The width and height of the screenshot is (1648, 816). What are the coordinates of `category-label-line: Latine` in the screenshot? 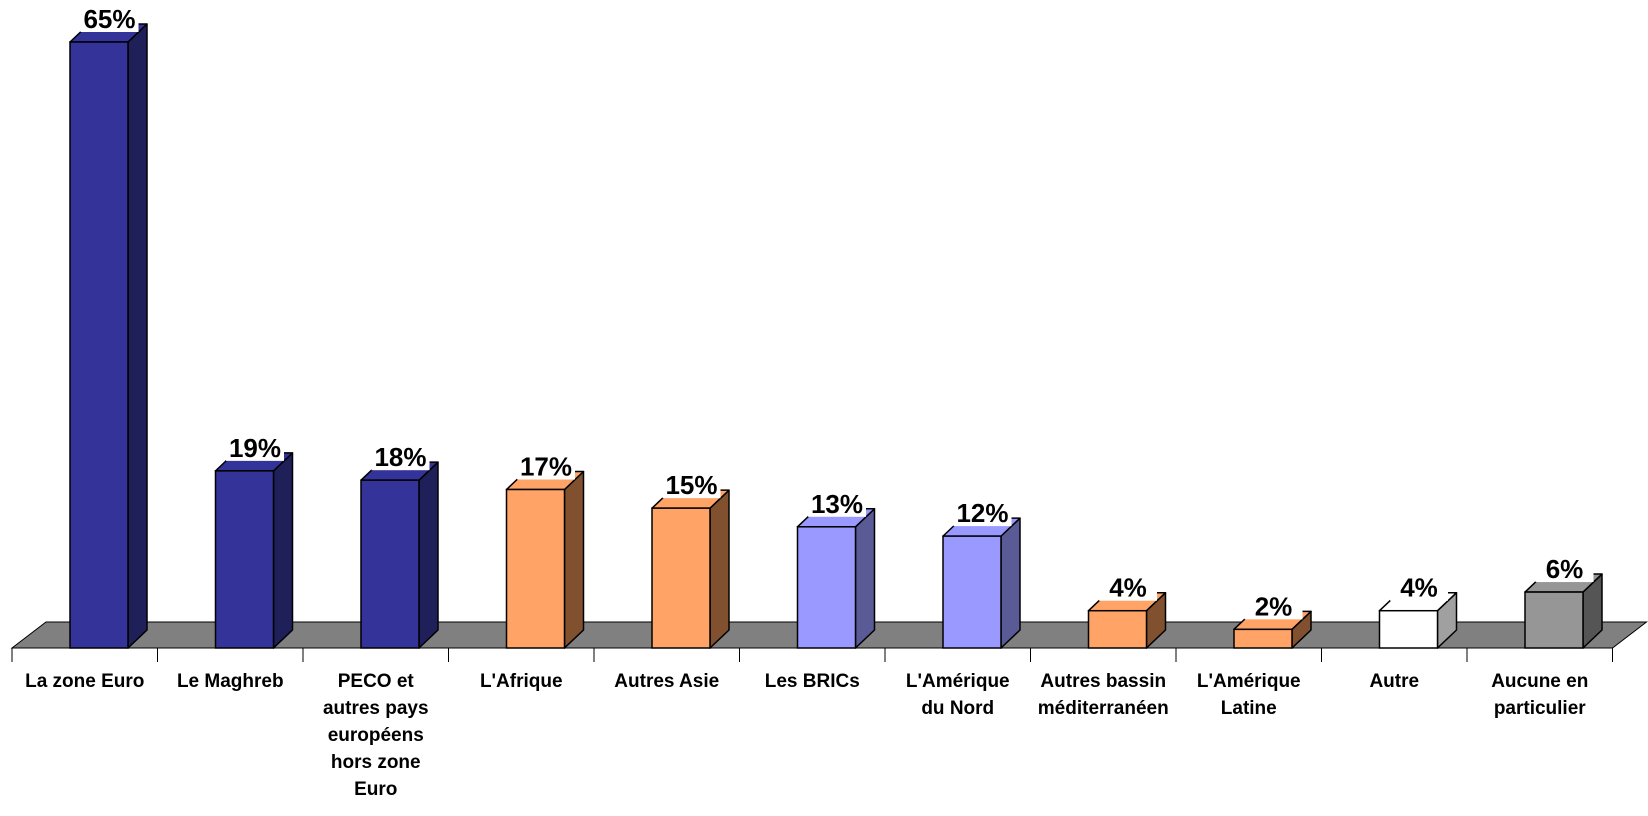 It's located at (1248, 708).